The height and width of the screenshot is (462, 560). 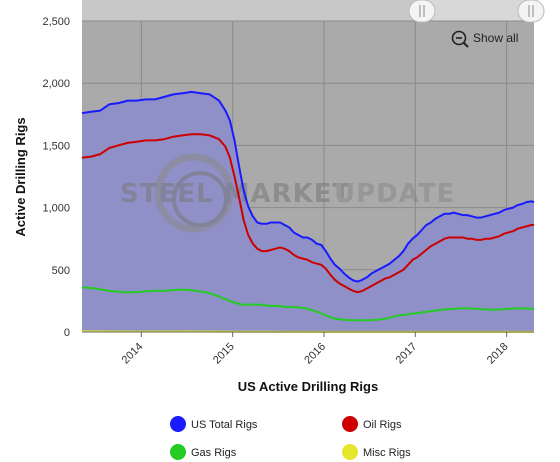 I want to click on x-tick-labels: 2014 2015 2016 2017 2018, so click(x=315, y=349).